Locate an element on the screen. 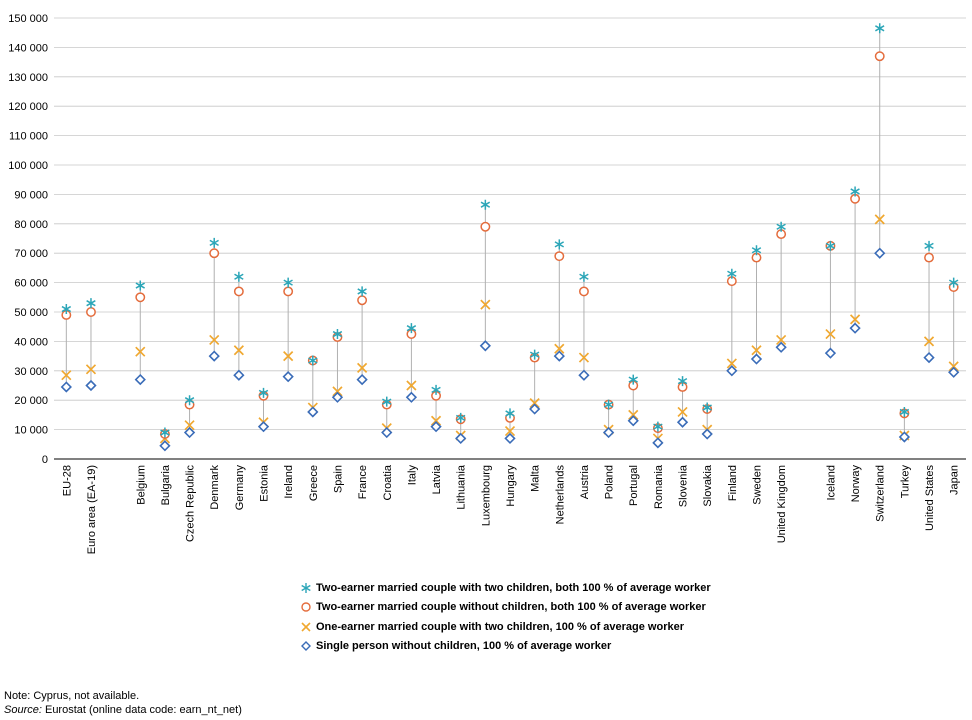  diamond-marker-icon is located at coordinates (306, 646).